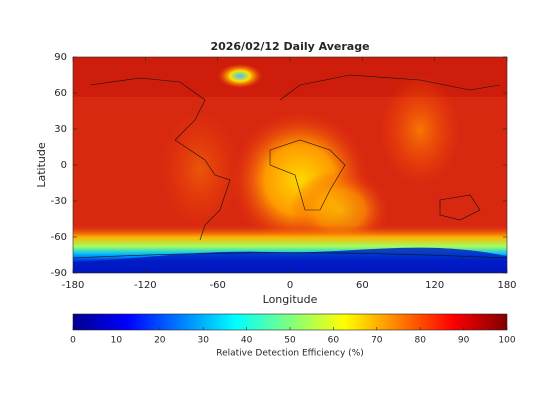  I want to click on colorbar-tick-label: 50, so click(290, 341).